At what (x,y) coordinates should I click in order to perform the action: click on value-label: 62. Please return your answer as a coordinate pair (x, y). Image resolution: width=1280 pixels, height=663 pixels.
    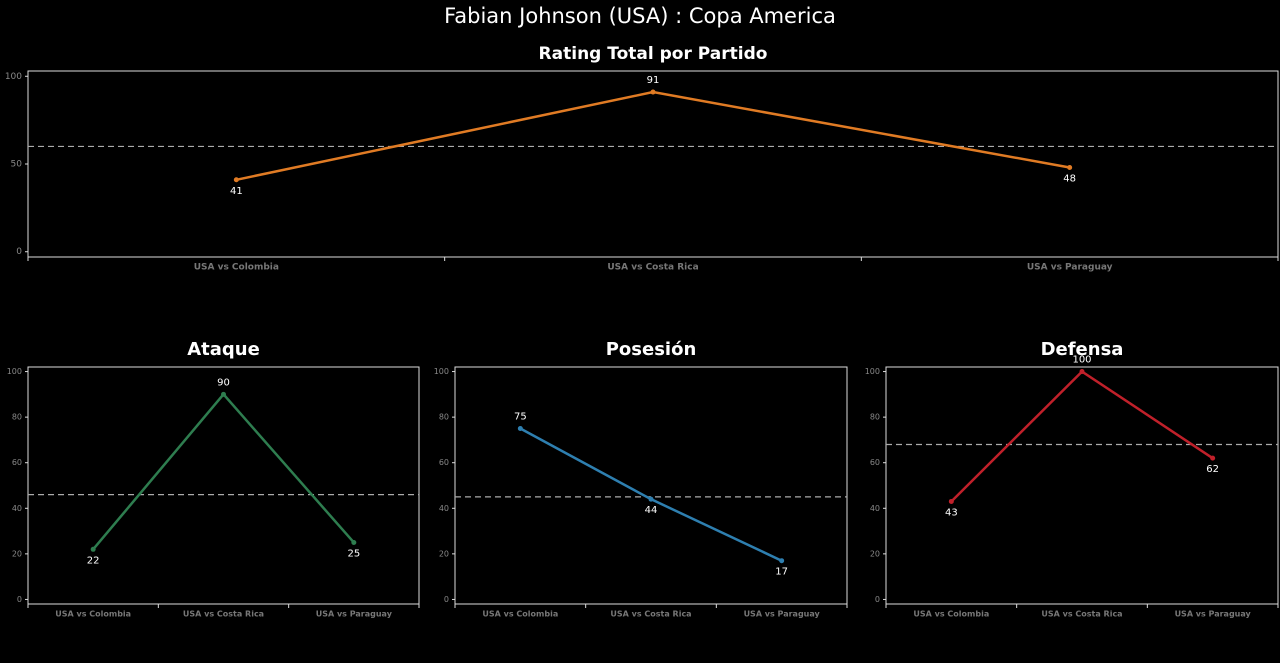
    Looking at the image, I should click on (1212, 469).